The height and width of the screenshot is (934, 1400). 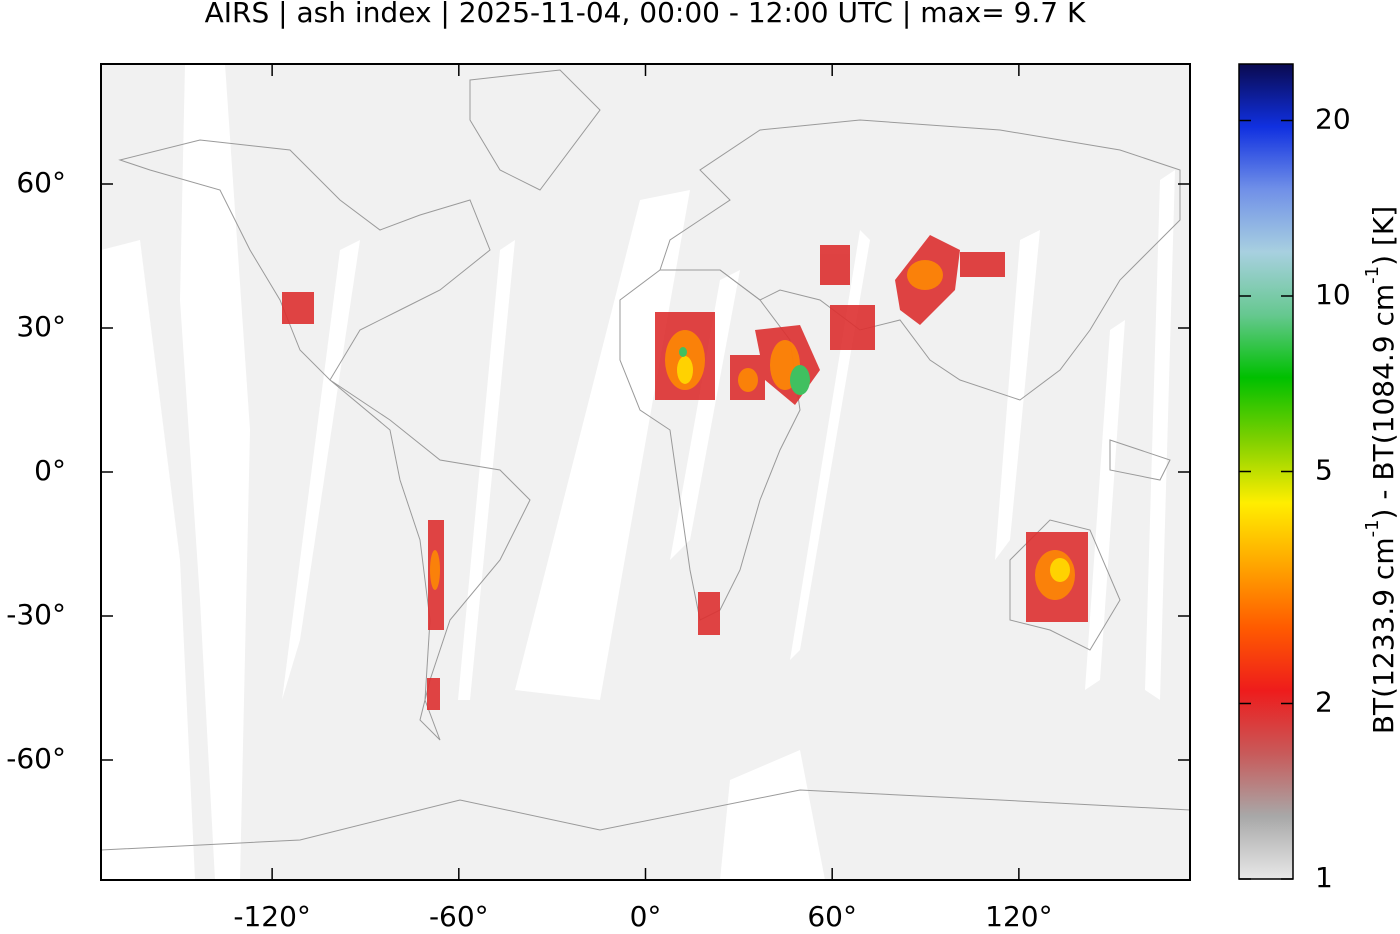 What do you see at coordinates (41, 182) in the screenshot?
I see `y-tick-label: 60°` at bounding box center [41, 182].